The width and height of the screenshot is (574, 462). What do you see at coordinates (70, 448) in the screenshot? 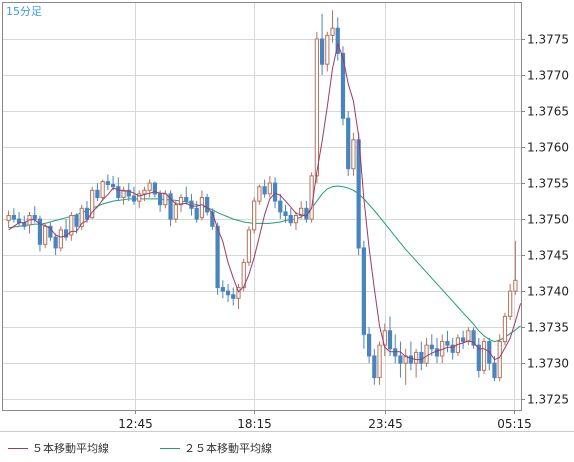
I see `legend-label: ５本移動平均線` at bounding box center [70, 448].